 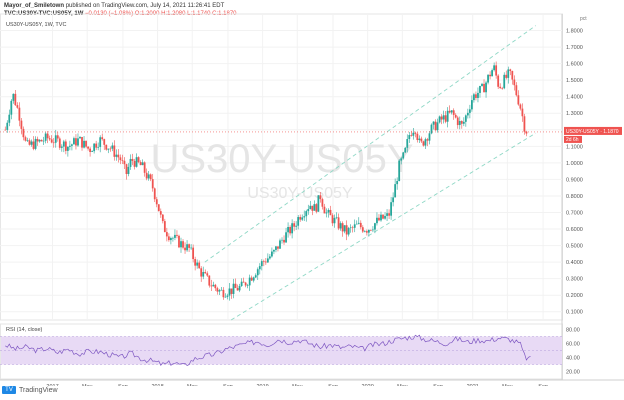 I want to click on last-price-badge, so click(x=593, y=130).